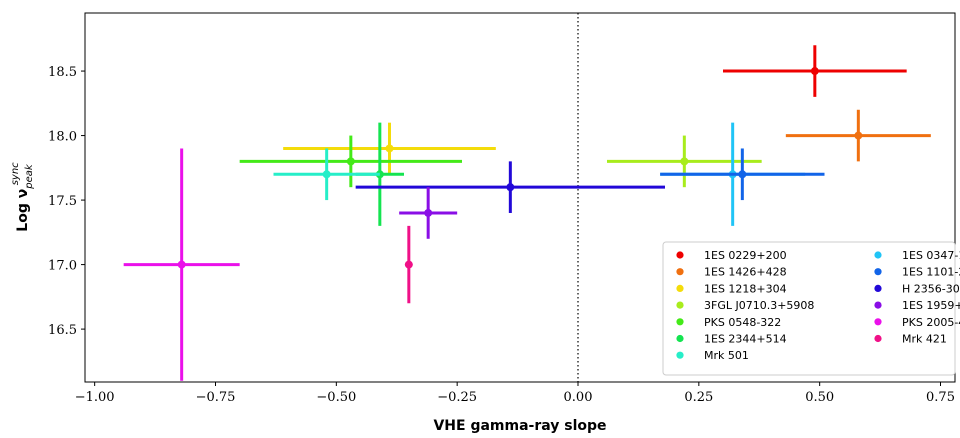 This screenshot has height=438, width=960. What do you see at coordinates (924, 339) in the screenshot?
I see `legend-label: Mrk 421` at bounding box center [924, 339].